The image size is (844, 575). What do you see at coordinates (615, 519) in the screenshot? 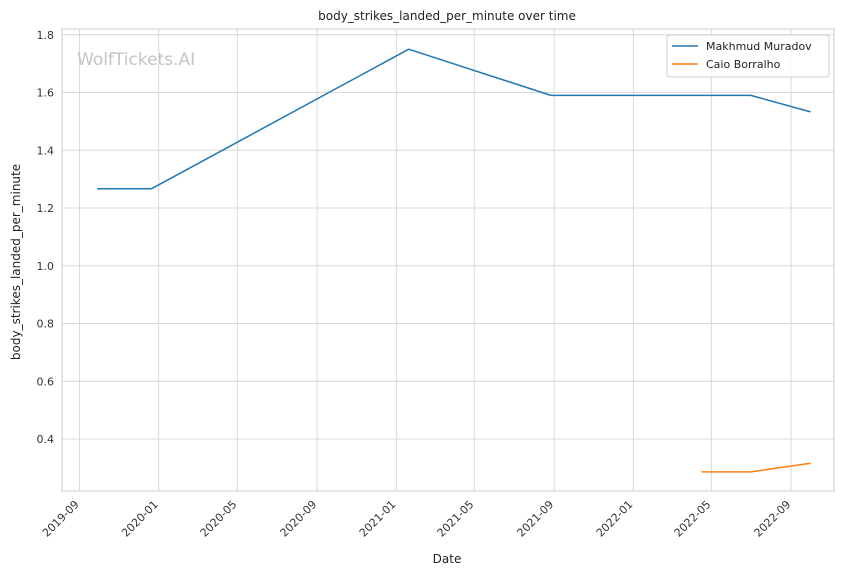
I see `x-tick-label: 2022-01` at bounding box center [615, 519].